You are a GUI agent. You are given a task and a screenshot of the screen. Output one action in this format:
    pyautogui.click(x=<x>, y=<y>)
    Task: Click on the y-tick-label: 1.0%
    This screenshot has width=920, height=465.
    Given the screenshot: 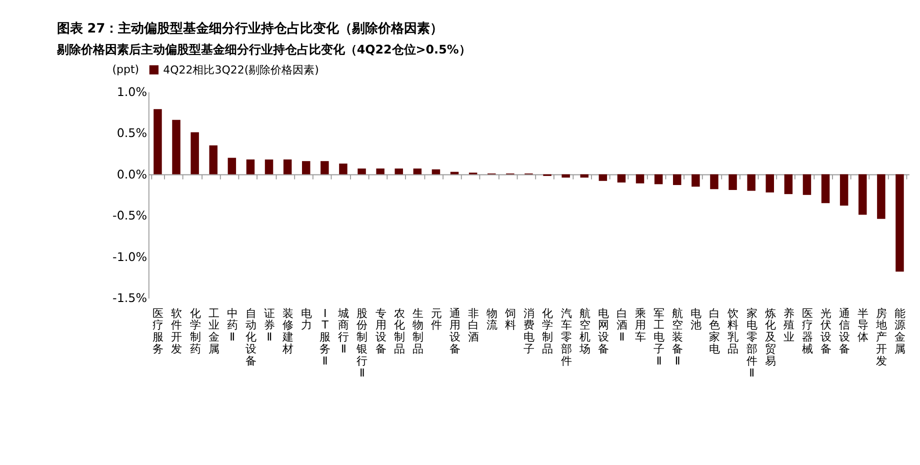 What is the action you would take?
    pyautogui.click(x=132, y=91)
    